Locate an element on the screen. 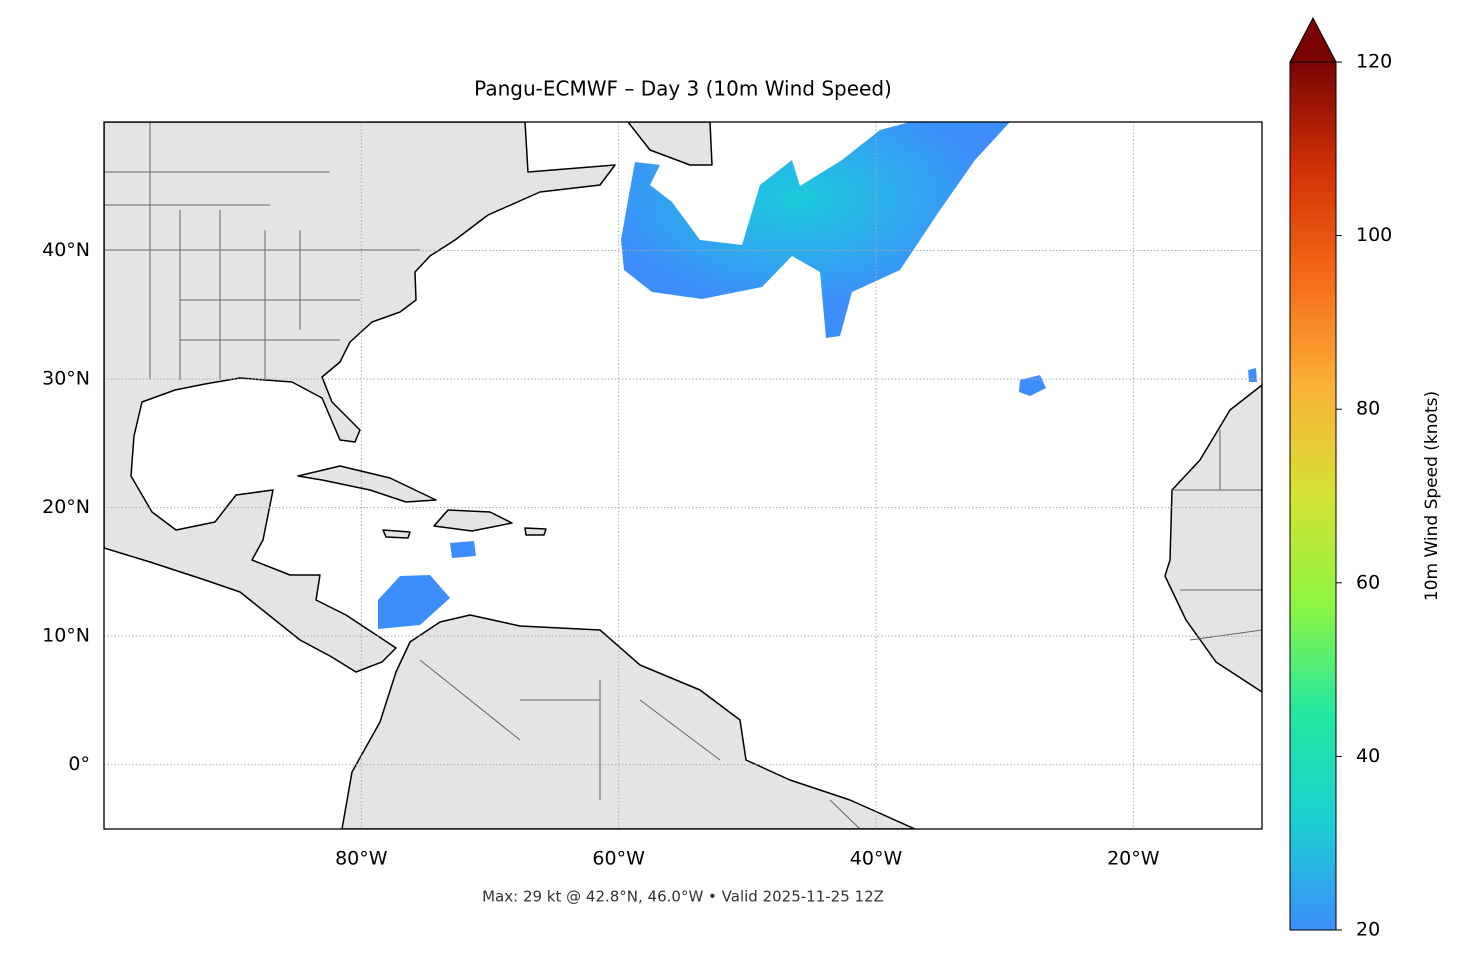 This screenshot has height=969, width=1466. x-tick-label: 40°W is located at coordinates (876, 859).